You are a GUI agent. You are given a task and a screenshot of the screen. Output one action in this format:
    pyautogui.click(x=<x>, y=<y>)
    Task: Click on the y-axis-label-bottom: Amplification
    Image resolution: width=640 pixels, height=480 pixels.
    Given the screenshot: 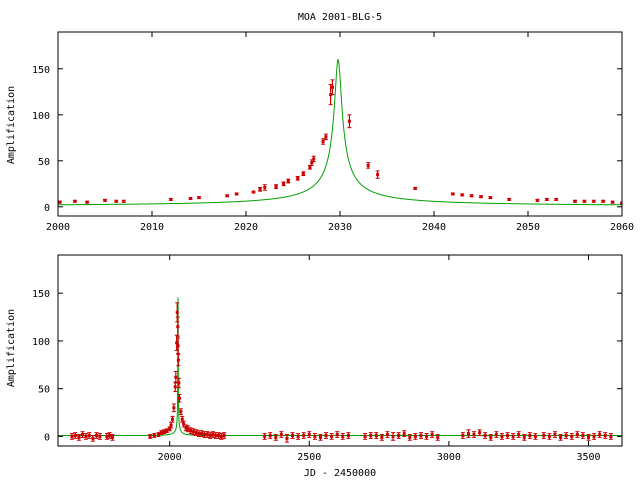 What is the action you would take?
    pyautogui.click(x=11, y=348)
    